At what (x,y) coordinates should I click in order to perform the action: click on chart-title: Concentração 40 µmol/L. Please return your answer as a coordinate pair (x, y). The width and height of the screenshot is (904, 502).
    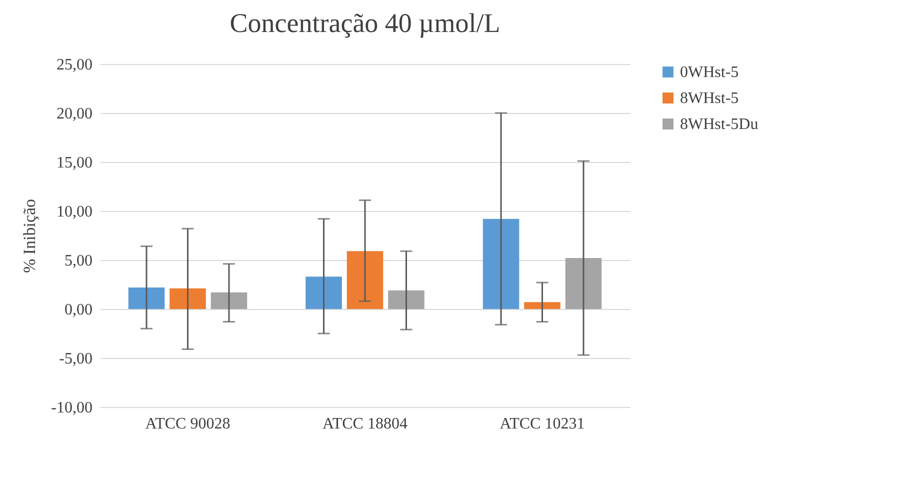
    Looking at the image, I should click on (365, 23).